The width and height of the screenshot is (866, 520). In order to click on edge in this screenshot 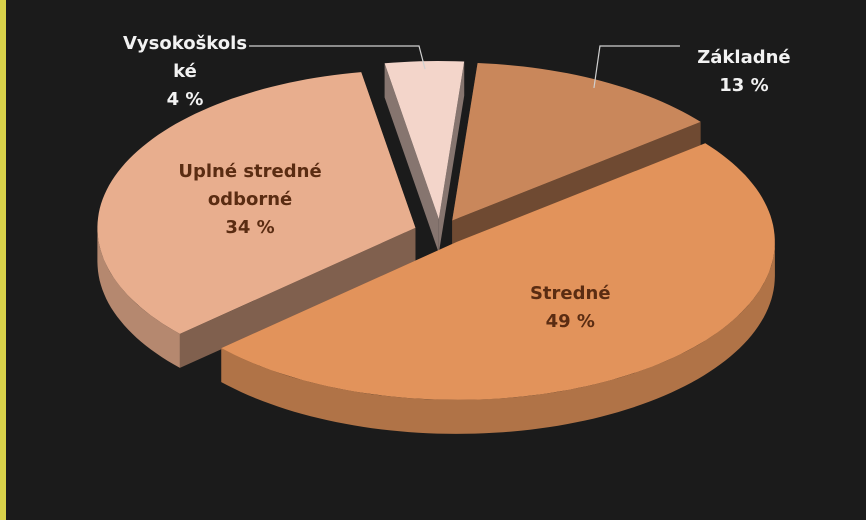, I will do `click(3, 260)`.